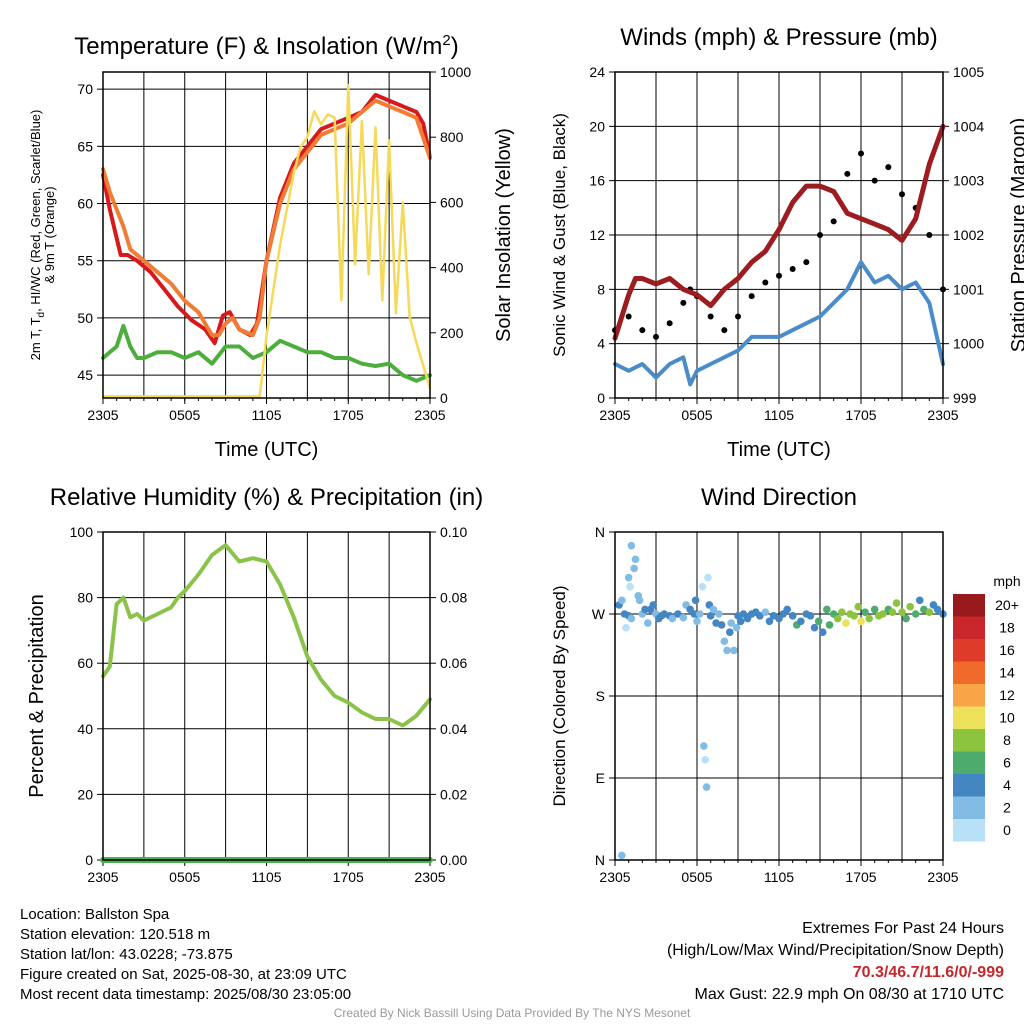 The image size is (1024, 1024). What do you see at coordinates (968, 235) in the screenshot?
I see `y-tick-label-right: 1002` at bounding box center [968, 235].